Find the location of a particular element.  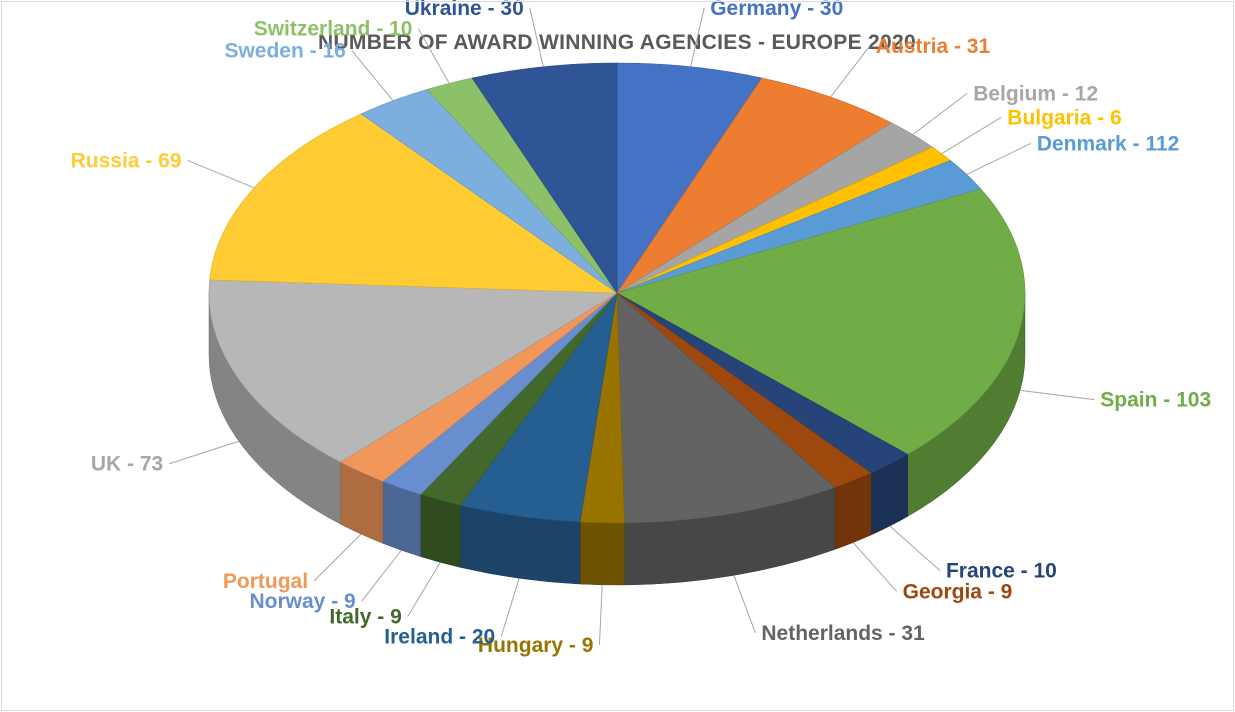

leader-line-portugal is located at coordinates (337, 557).